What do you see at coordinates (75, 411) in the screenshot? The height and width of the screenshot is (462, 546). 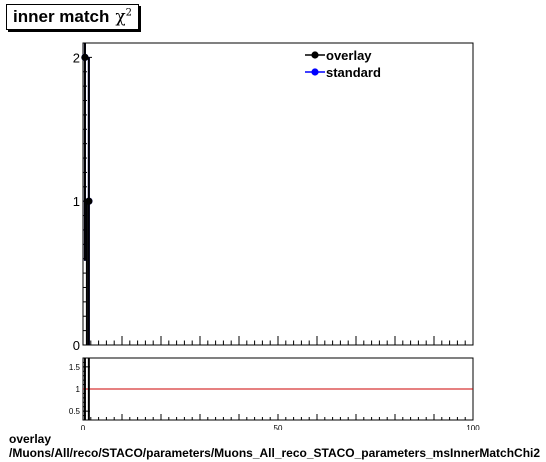 I see `ratio-y-tick-label: 0.5` at bounding box center [75, 411].